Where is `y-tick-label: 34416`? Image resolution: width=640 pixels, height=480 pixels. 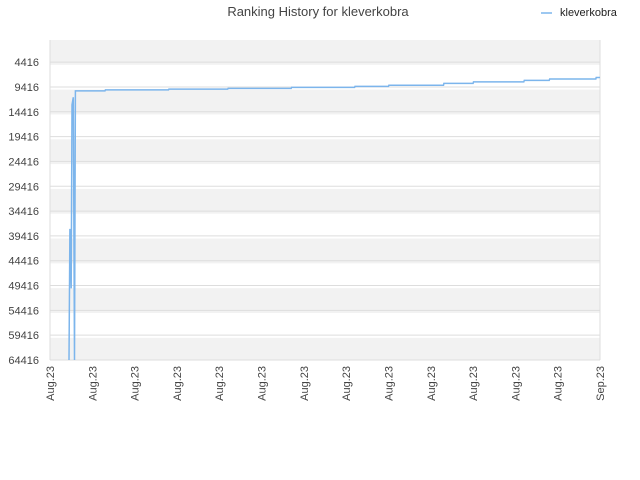 y-tick-label: 34416 is located at coordinates (23, 212).